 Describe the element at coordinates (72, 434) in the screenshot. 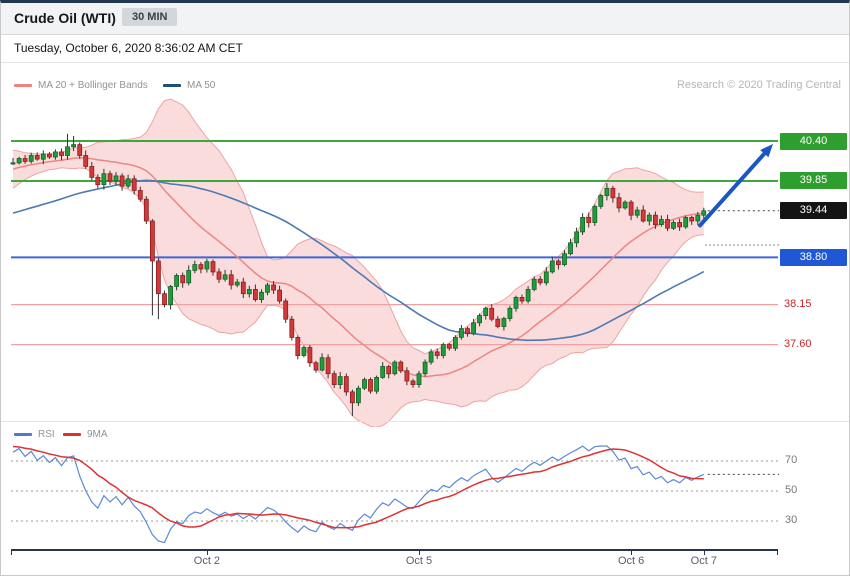

I see `rsi-9ma-swatch-icon` at that location.